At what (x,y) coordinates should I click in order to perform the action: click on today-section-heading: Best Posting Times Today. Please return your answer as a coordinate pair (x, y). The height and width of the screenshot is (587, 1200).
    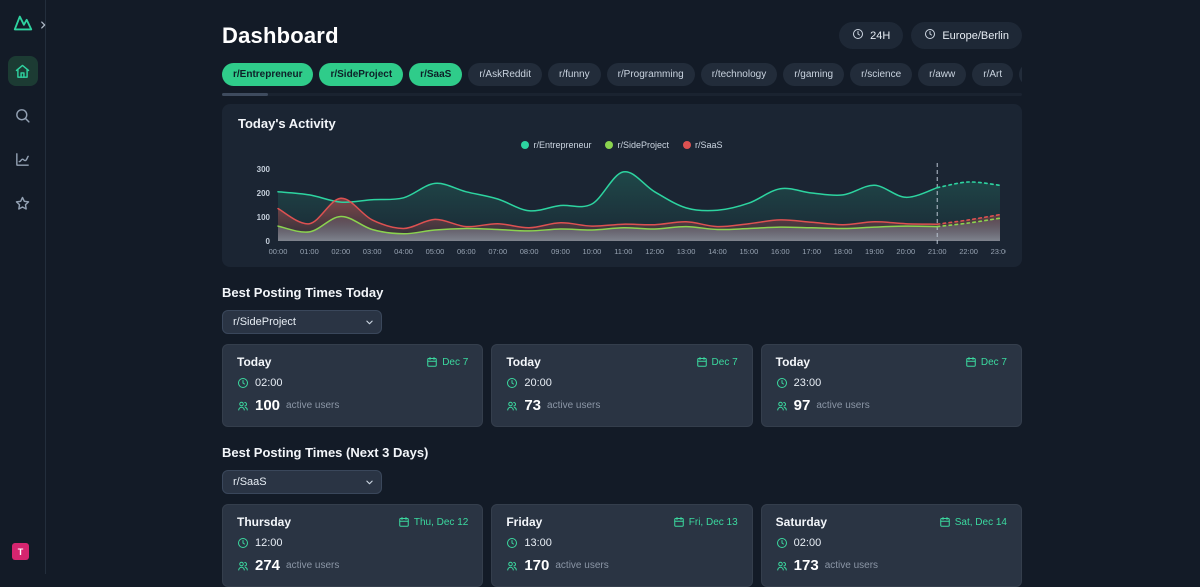
    Looking at the image, I should click on (303, 292).